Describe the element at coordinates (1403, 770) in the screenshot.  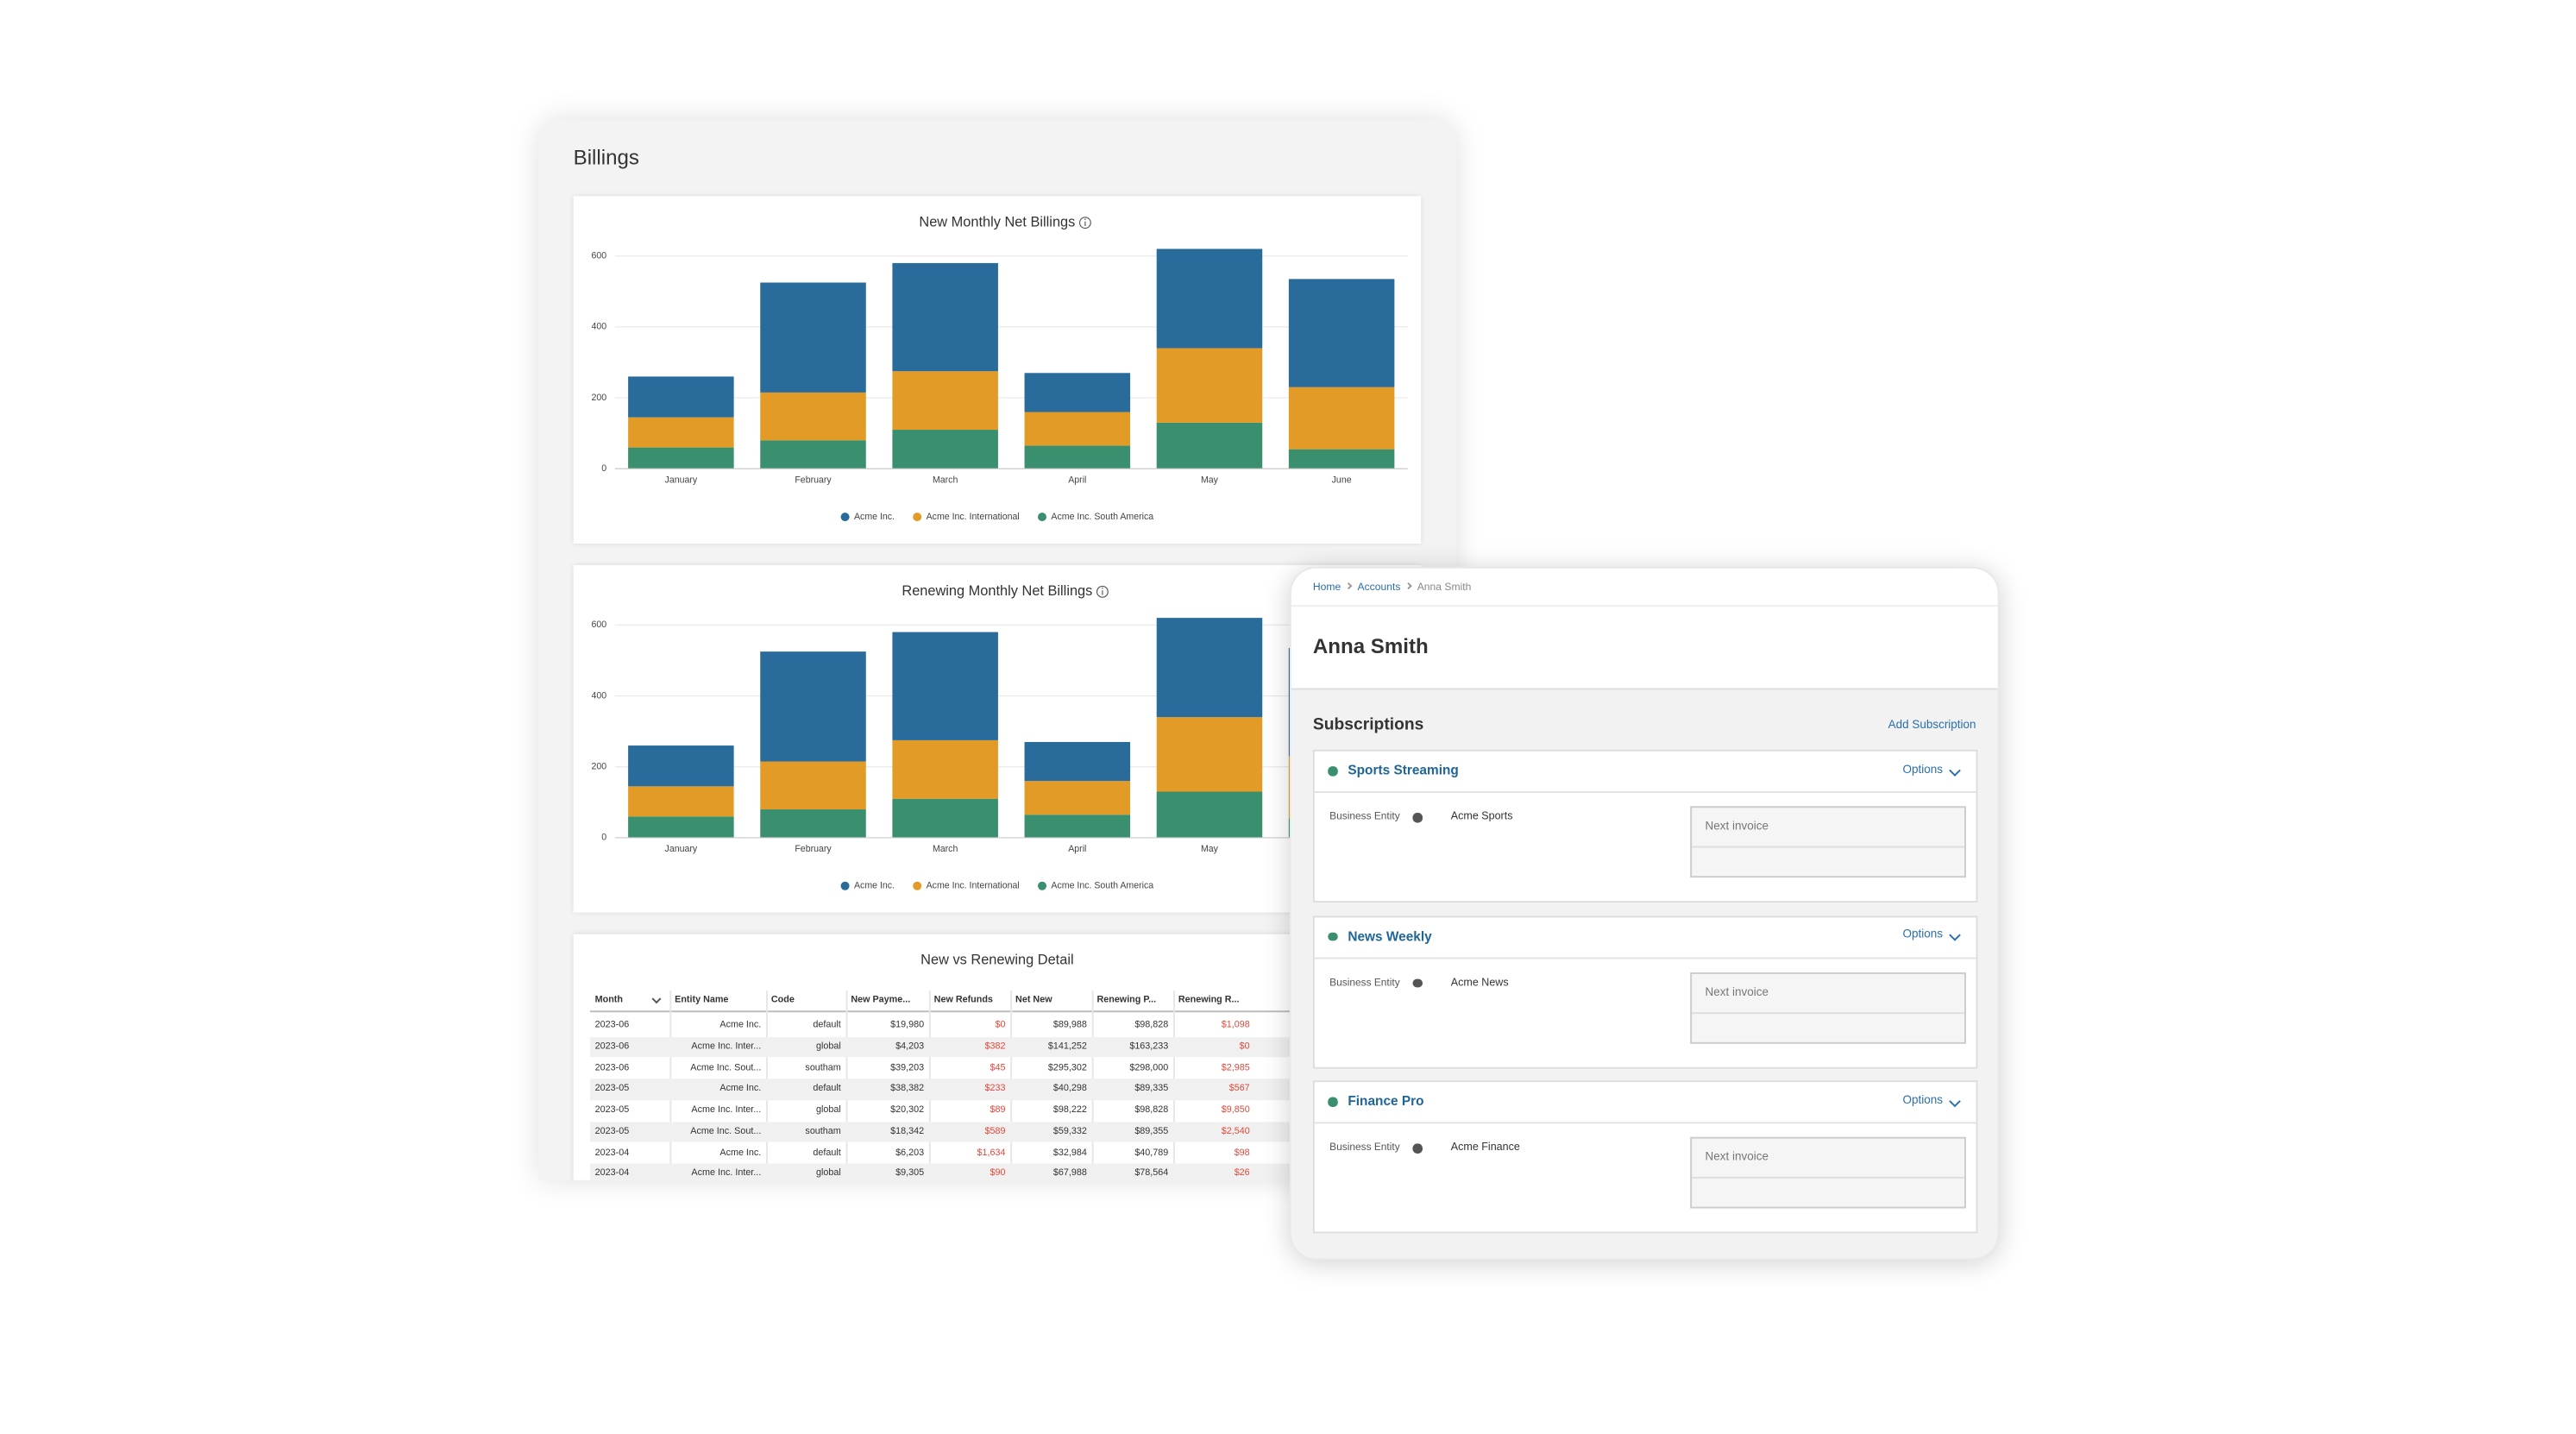
I see `subscription-name: Sports Streaming` at that location.